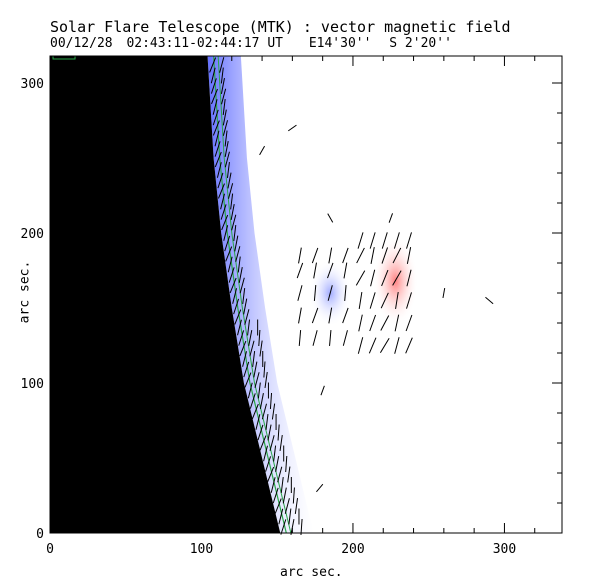 This screenshot has height=585, width=612. What do you see at coordinates (504, 549) in the screenshot?
I see `x-tick-label: 300` at bounding box center [504, 549].